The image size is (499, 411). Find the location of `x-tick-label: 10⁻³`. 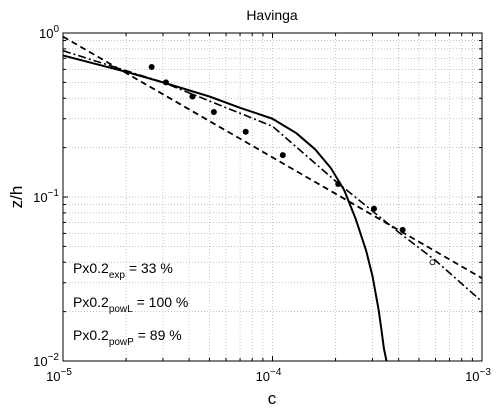

x-tick-label: 10⁻³ is located at coordinates (478, 375).